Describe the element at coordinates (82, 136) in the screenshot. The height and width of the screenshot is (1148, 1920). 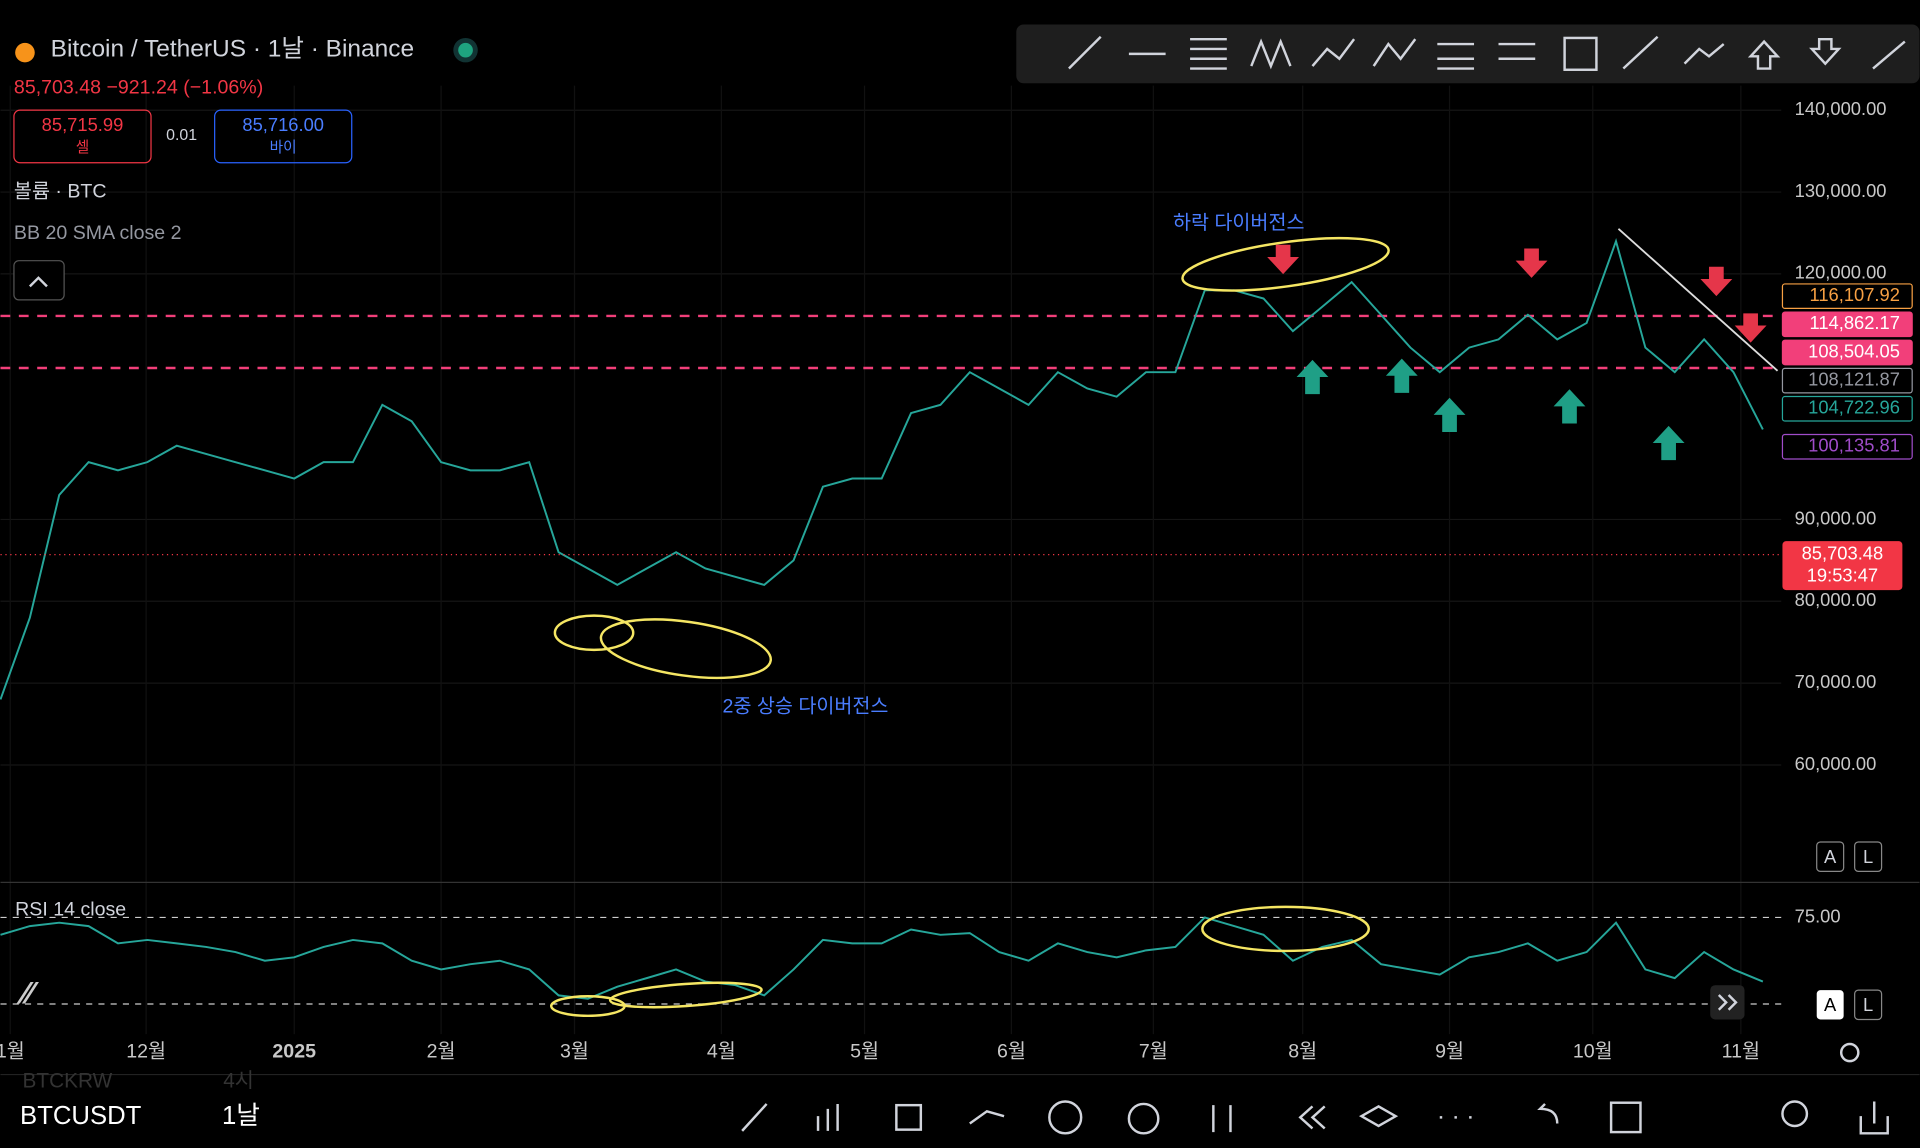
I see `sell-button` at that location.